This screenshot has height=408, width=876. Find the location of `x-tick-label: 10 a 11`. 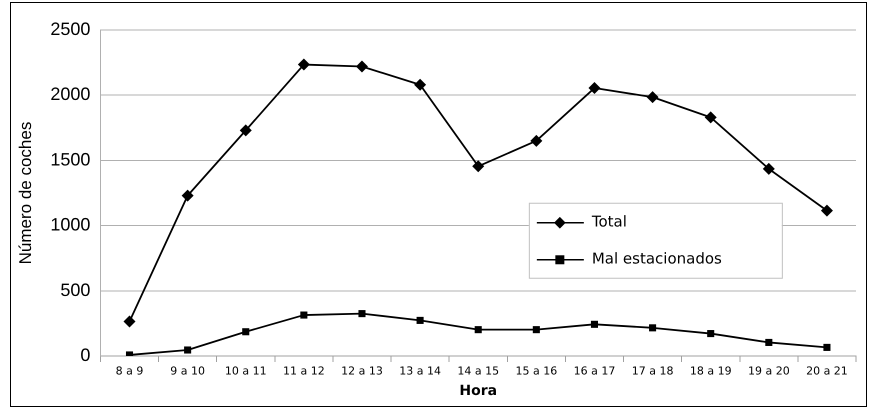

x-tick-label: 10 a 11 is located at coordinates (245, 371).